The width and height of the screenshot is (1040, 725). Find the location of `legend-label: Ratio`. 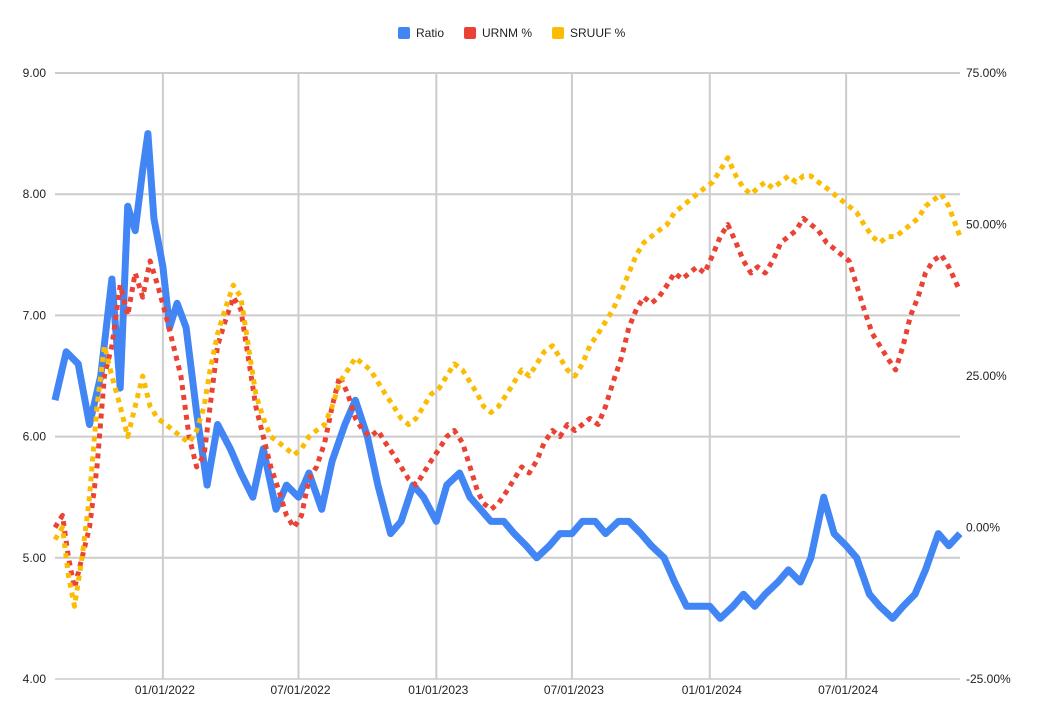

legend-label: Ratio is located at coordinates (430, 33).